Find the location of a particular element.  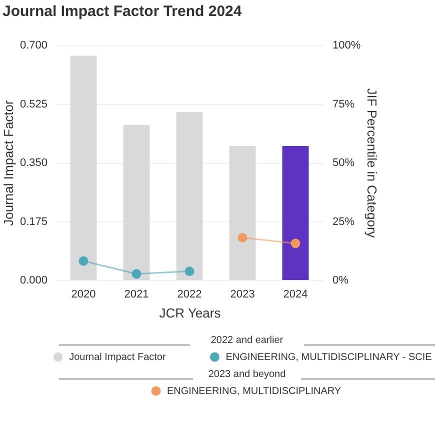

x-tick-label: 2020 is located at coordinates (83, 294).